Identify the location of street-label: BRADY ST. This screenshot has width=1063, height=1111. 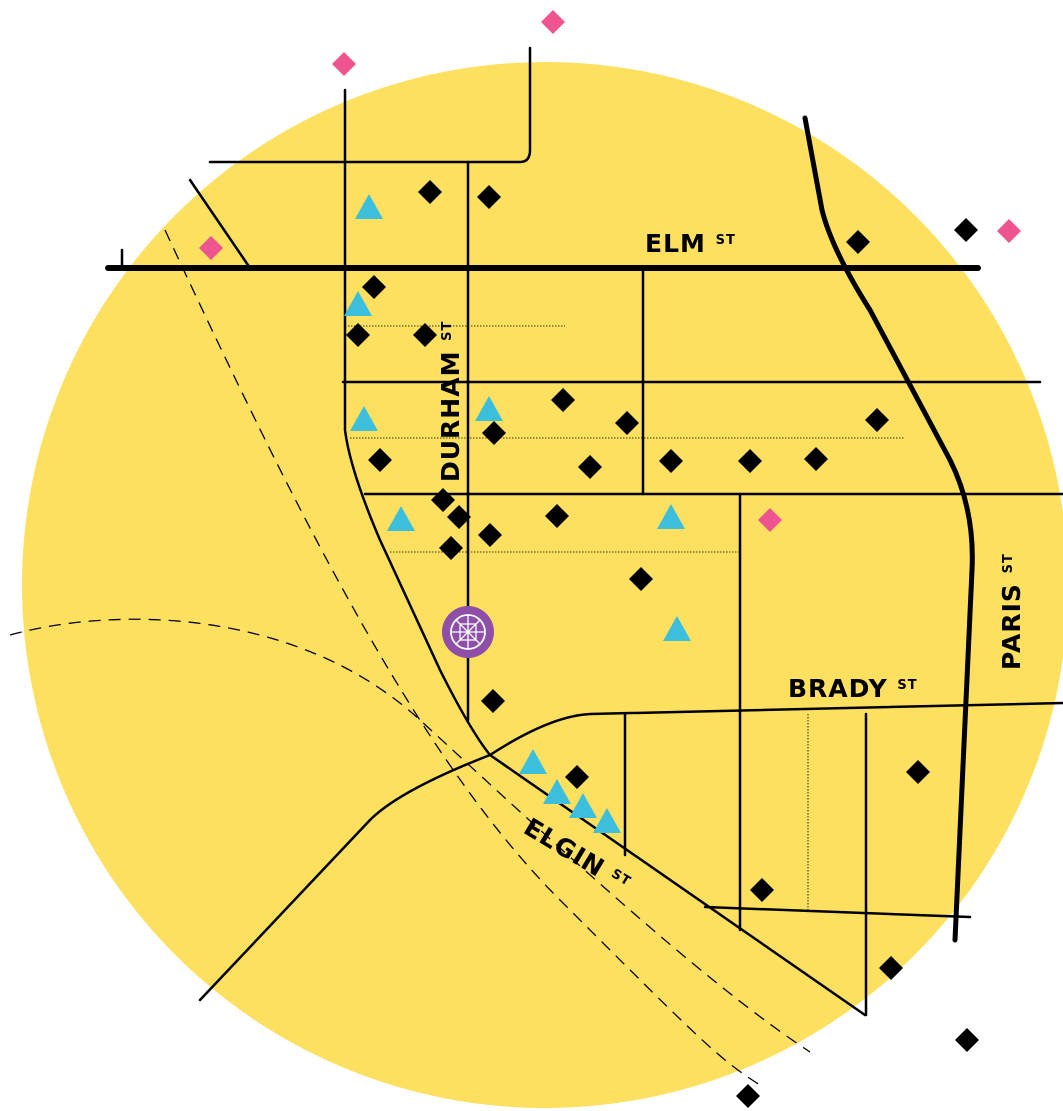
(853, 688).